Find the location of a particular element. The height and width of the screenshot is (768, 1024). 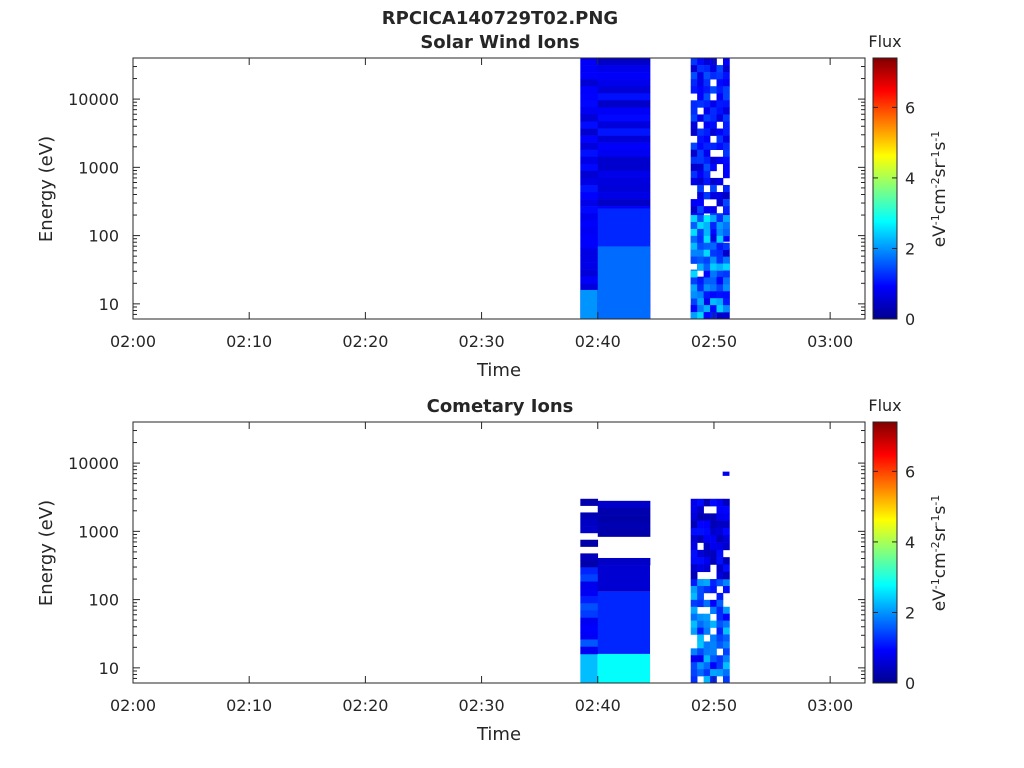

x-tick-label: 02:10 is located at coordinates (249, 705).